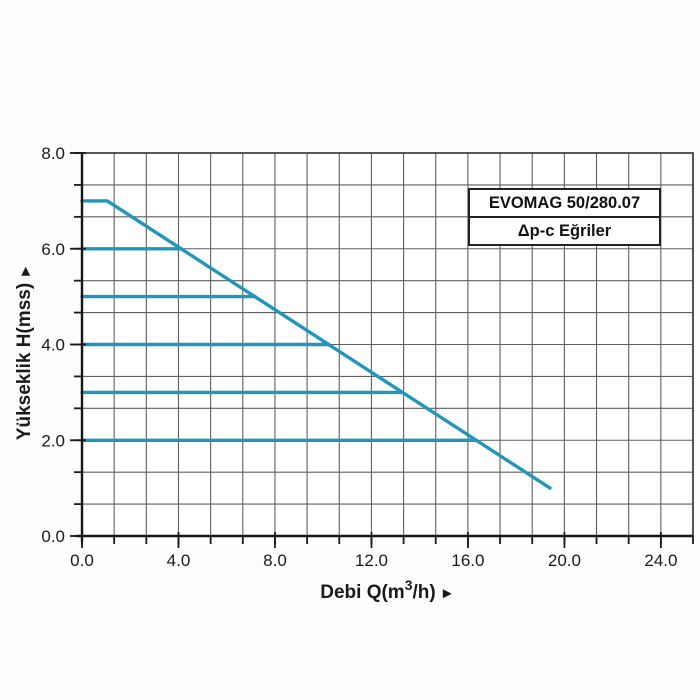 The image size is (700, 700). What do you see at coordinates (53, 536) in the screenshot?
I see `y-tick-label: 0.0` at bounding box center [53, 536].